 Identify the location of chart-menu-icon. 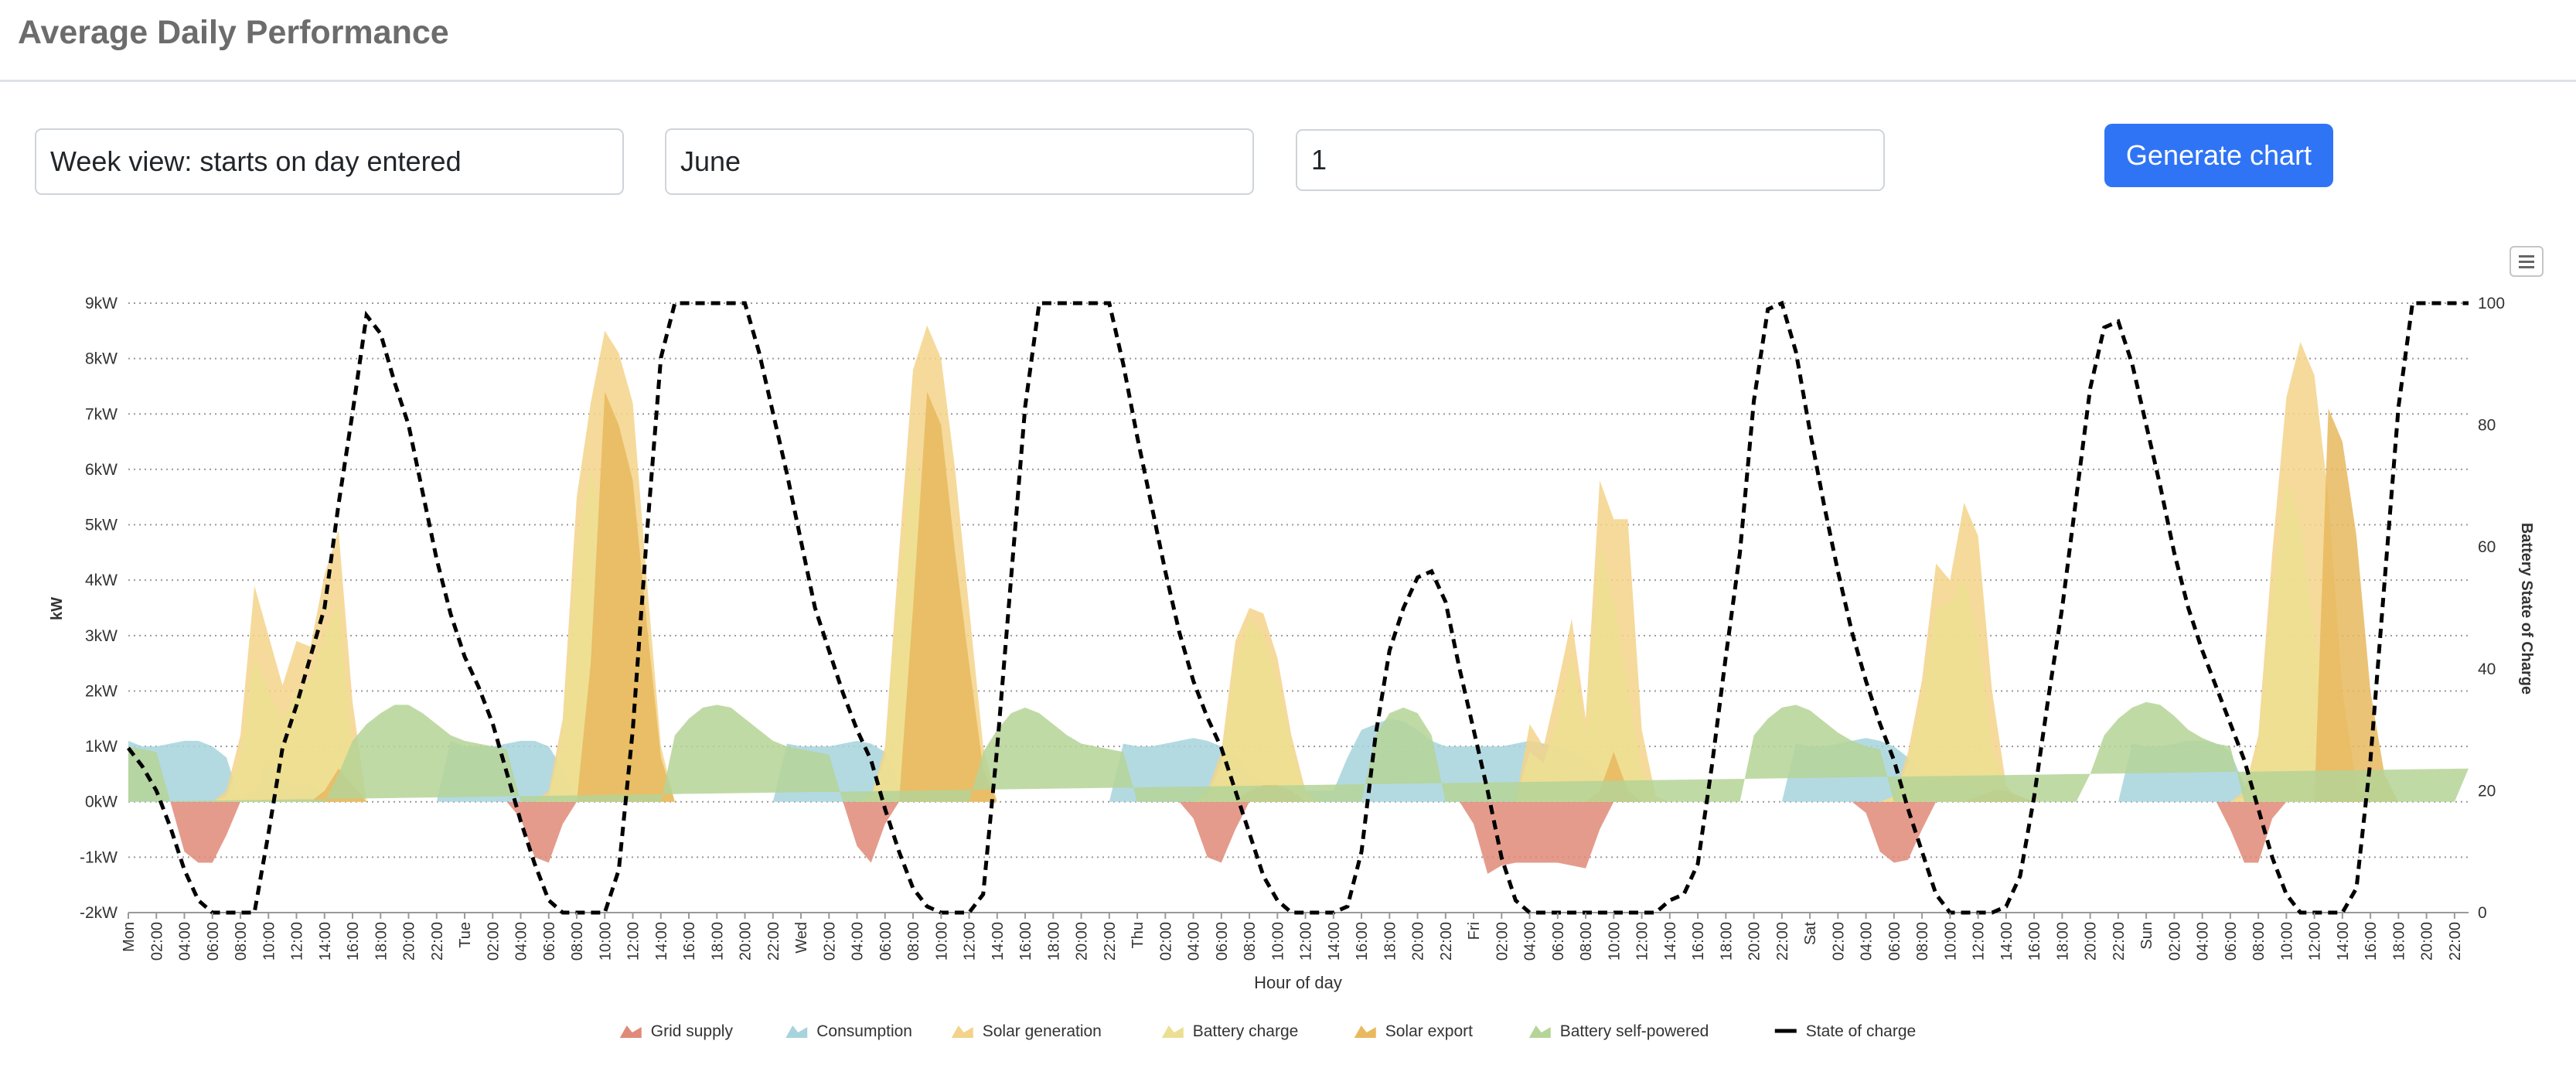
(2527, 261).